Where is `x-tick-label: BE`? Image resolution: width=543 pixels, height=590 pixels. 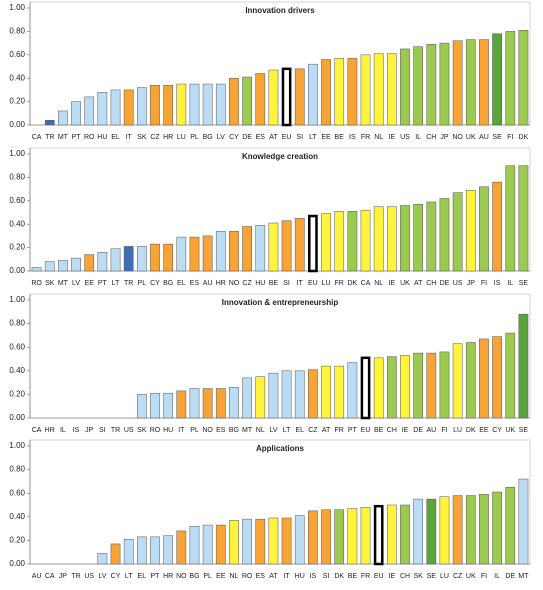
x-tick-label: BE is located at coordinates (379, 430).